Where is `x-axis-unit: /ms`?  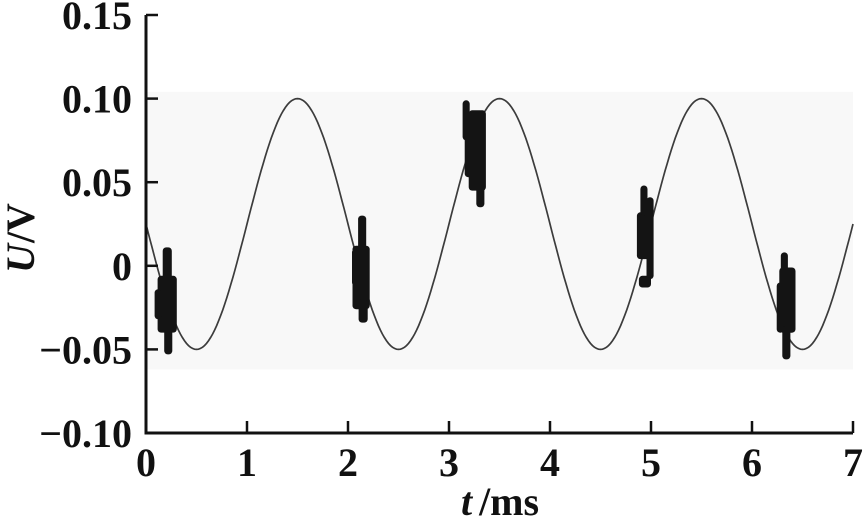 x-axis-unit: /ms is located at coordinates (509, 500).